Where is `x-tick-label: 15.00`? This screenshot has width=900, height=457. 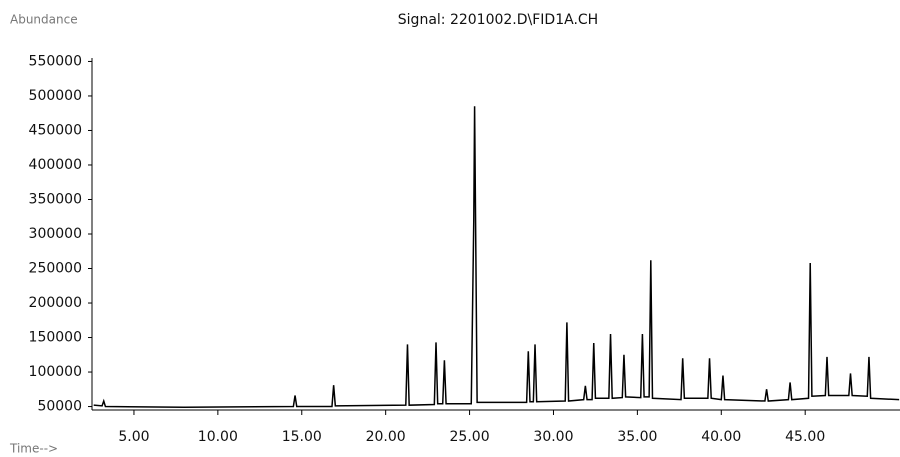
x-tick-label: 15.00 is located at coordinates (302, 437).